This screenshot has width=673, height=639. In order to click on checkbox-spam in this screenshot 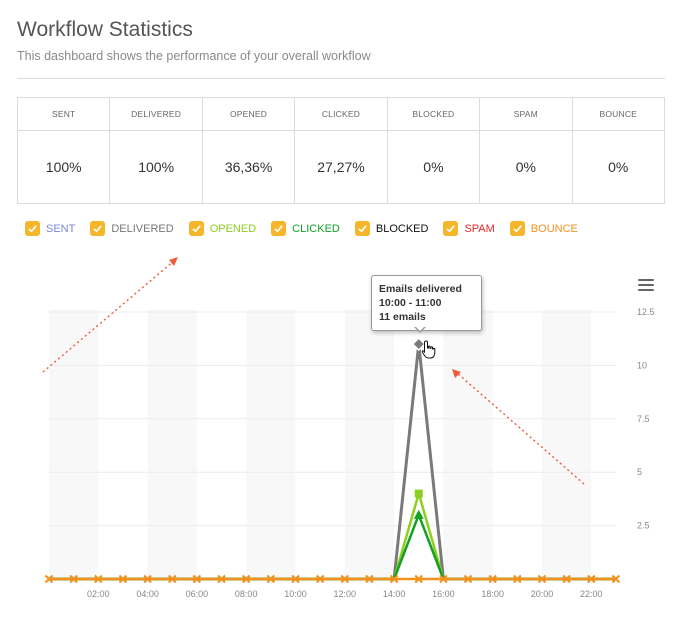, I will do `click(451, 228)`.